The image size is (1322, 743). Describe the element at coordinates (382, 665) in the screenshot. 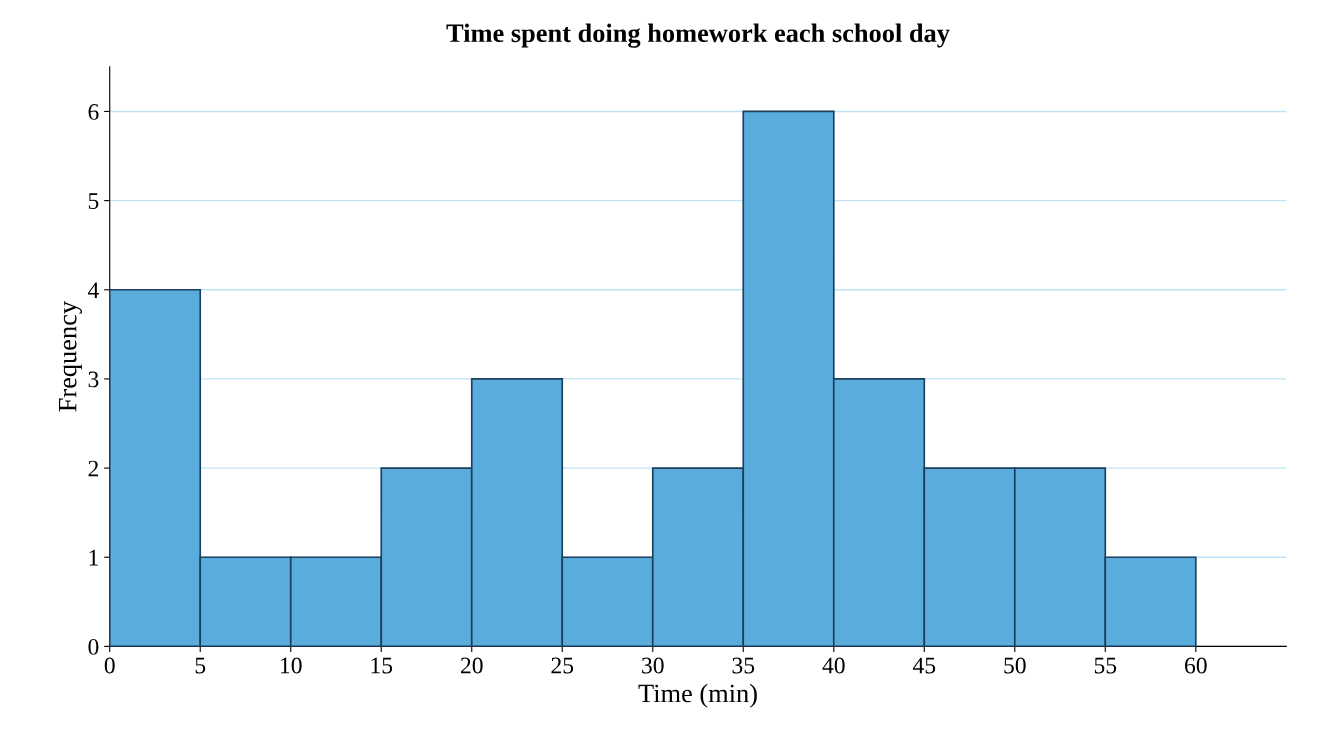

I see `x-tick-label: 15` at that location.